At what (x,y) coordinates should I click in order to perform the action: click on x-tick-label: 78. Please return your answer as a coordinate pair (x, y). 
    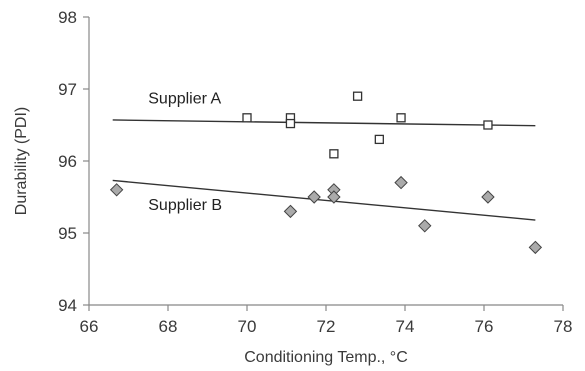
    Looking at the image, I should click on (563, 326).